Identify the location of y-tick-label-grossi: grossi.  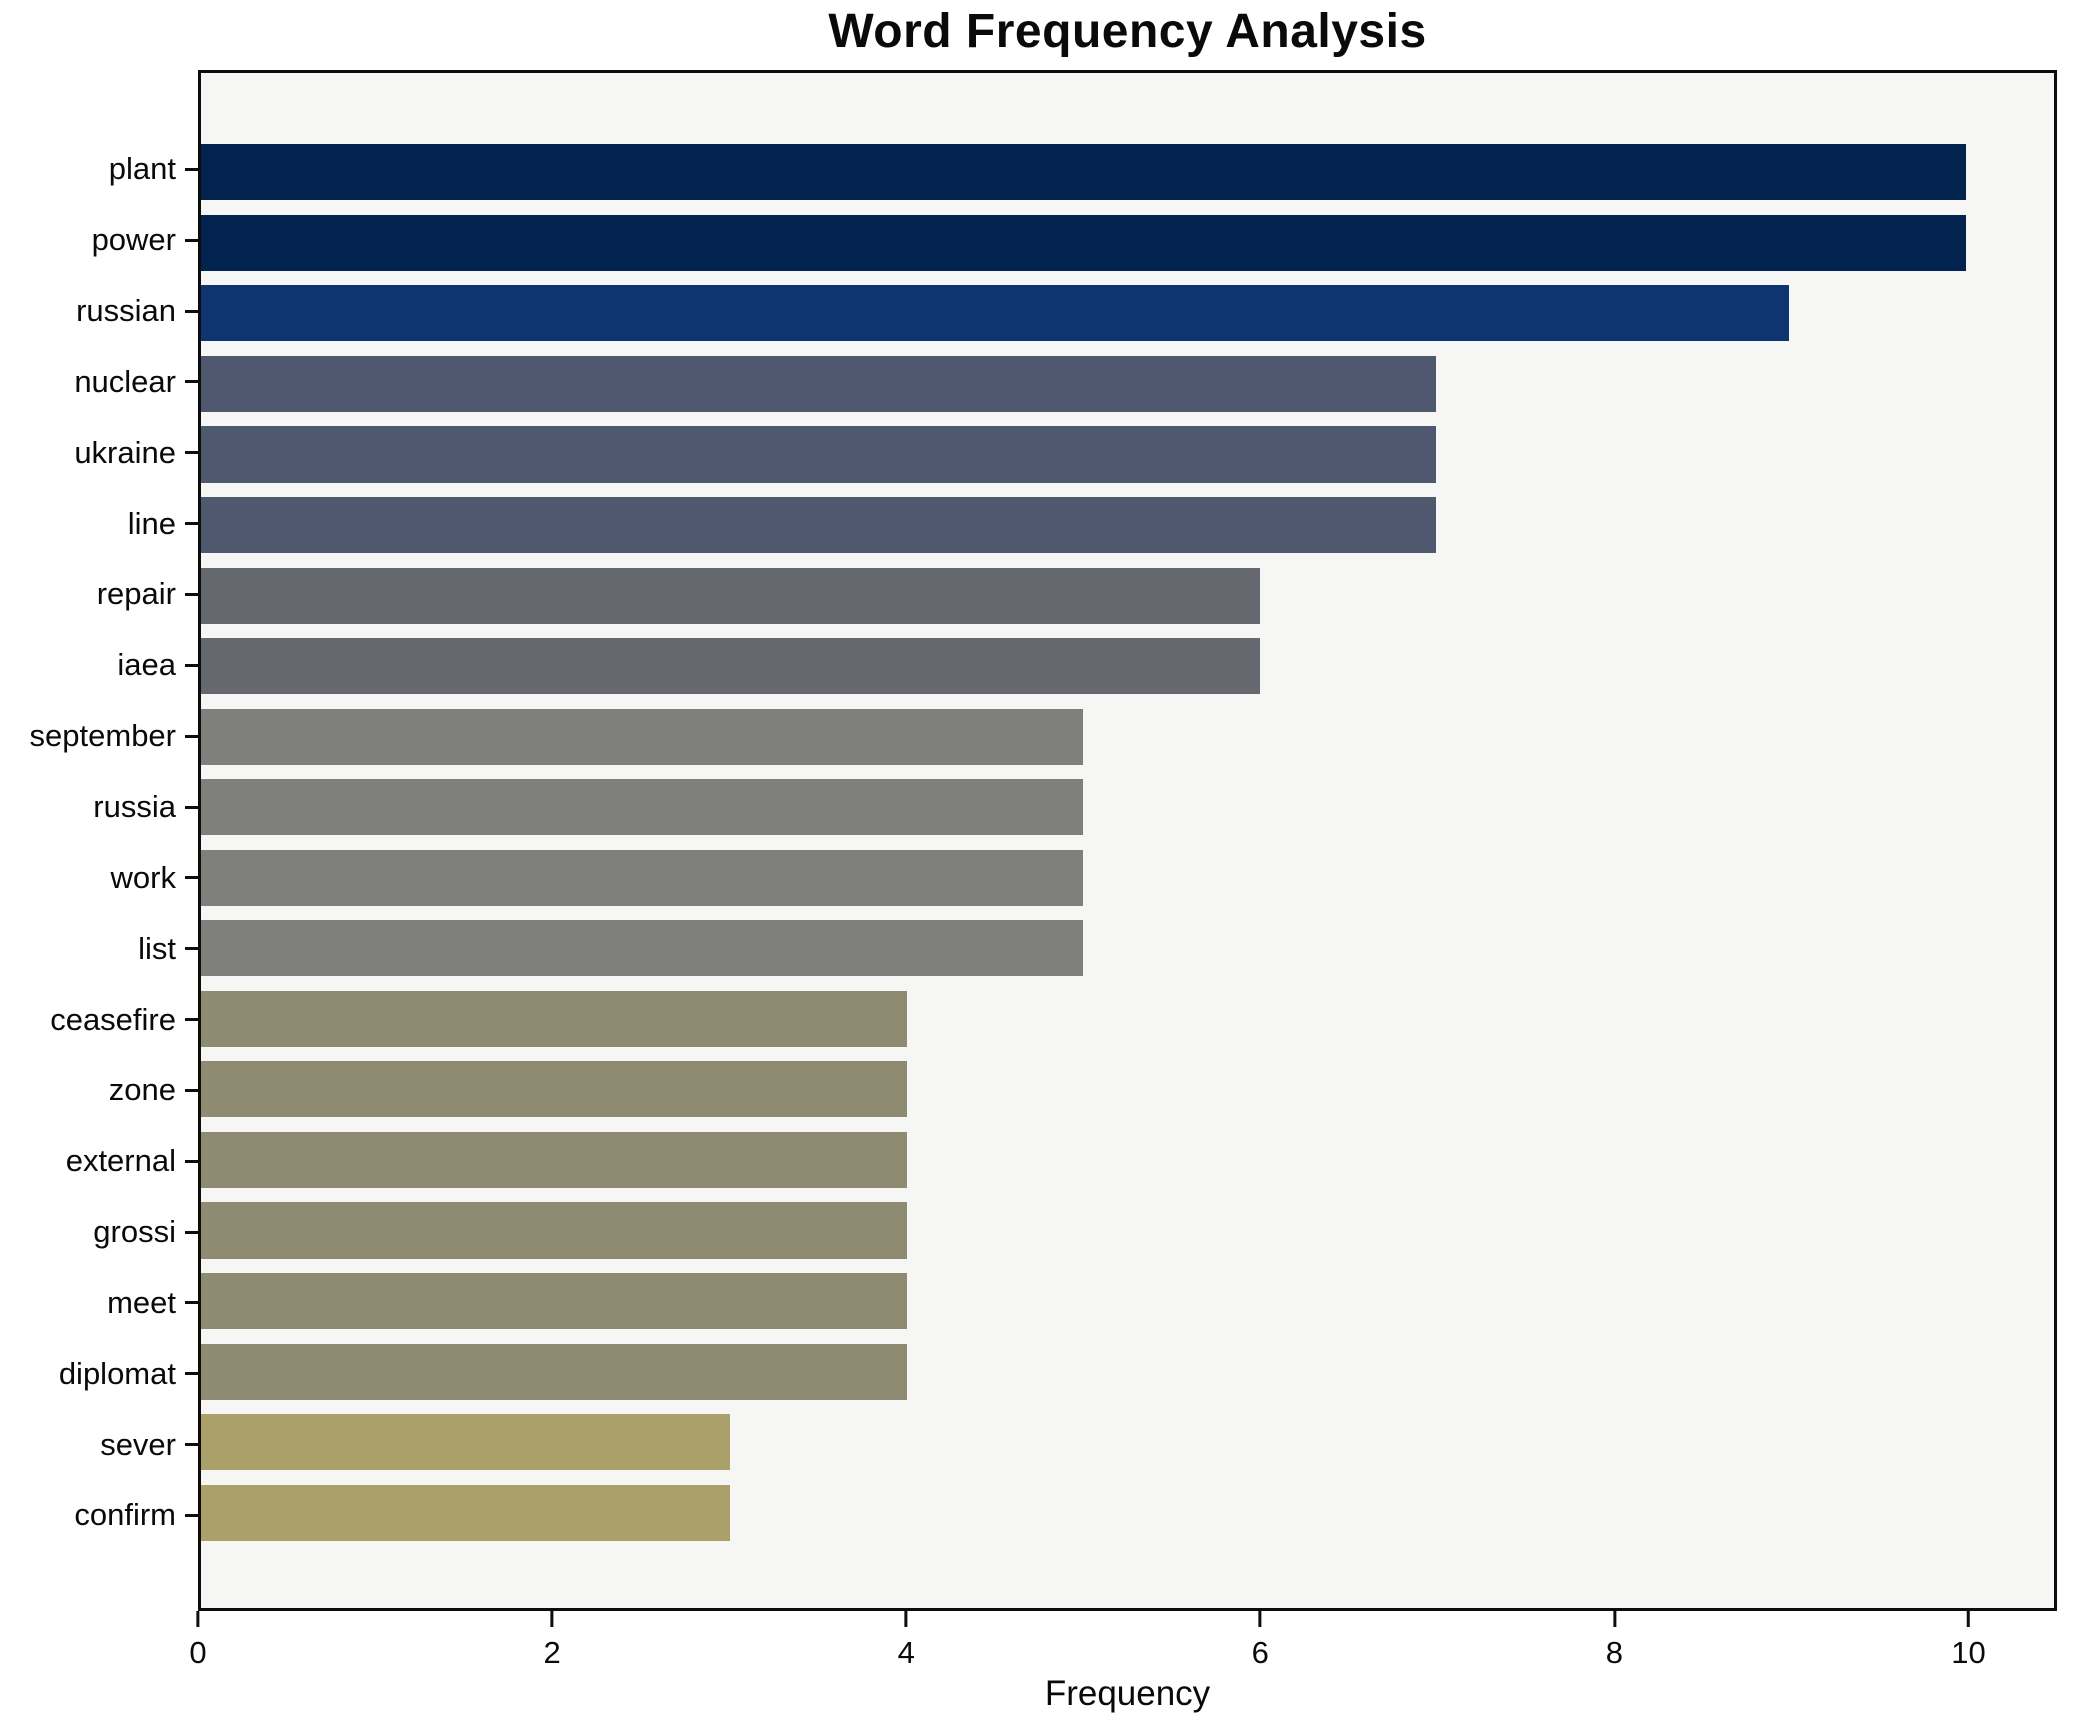
(134, 1232).